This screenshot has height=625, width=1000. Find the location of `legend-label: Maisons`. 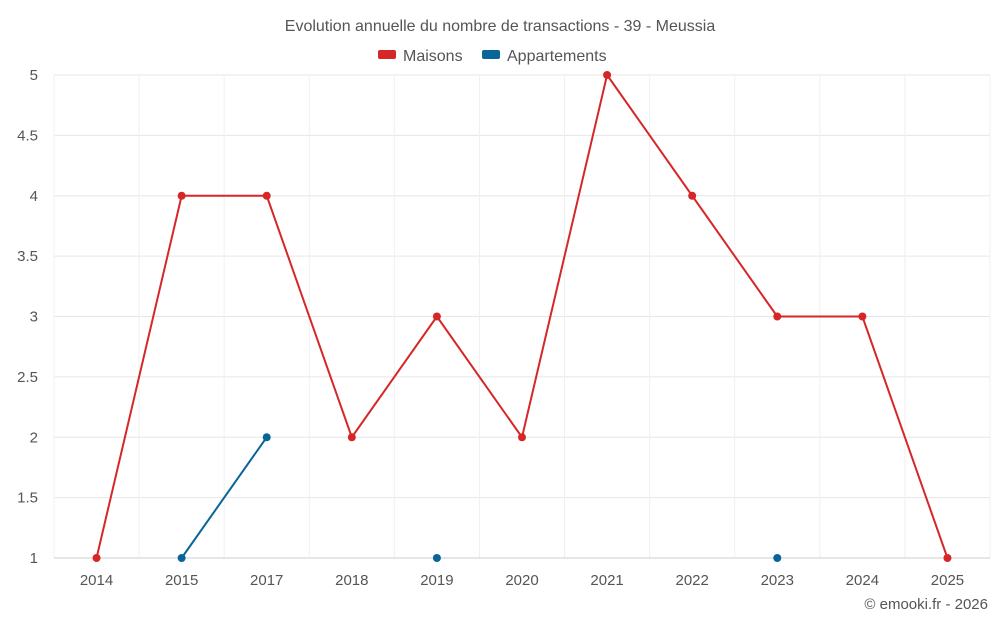

legend-label: Maisons is located at coordinates (433, 56).